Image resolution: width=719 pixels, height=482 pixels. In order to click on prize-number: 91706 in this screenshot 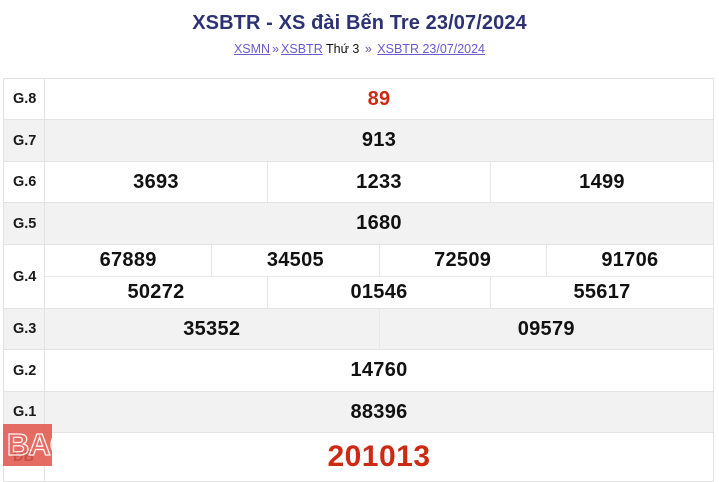, I will do `click(629, 260)`.